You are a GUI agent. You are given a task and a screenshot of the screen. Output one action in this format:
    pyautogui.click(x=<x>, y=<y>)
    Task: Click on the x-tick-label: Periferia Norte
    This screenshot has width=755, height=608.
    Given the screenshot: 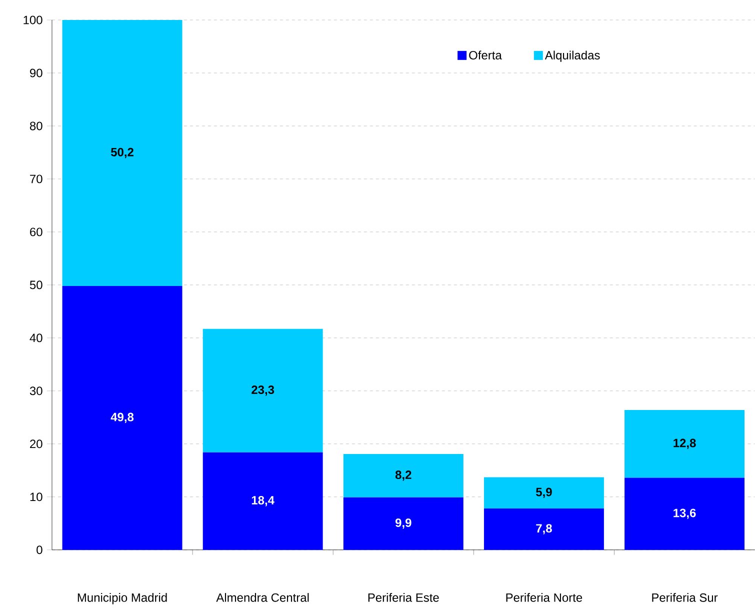 What is the action you would take?
    pyautogui.click(x=544, y=597)
    